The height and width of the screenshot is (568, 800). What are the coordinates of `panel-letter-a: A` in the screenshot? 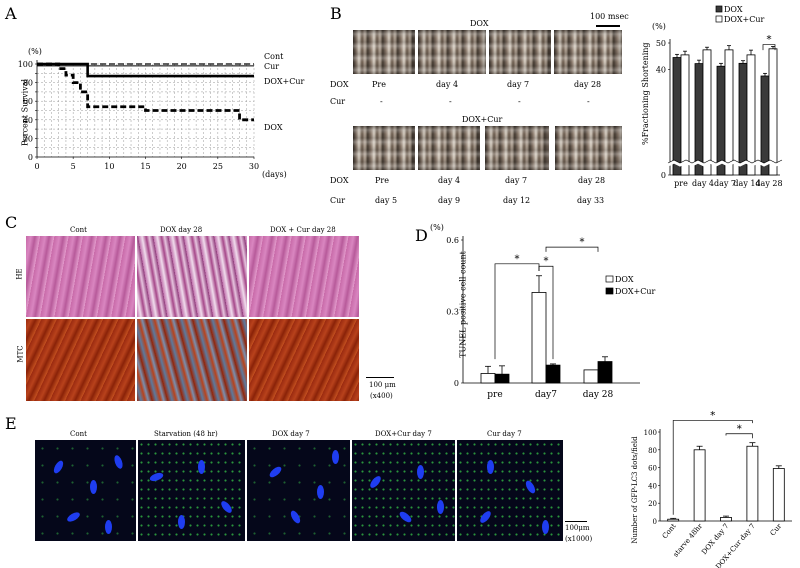 It's located at (11, 13).